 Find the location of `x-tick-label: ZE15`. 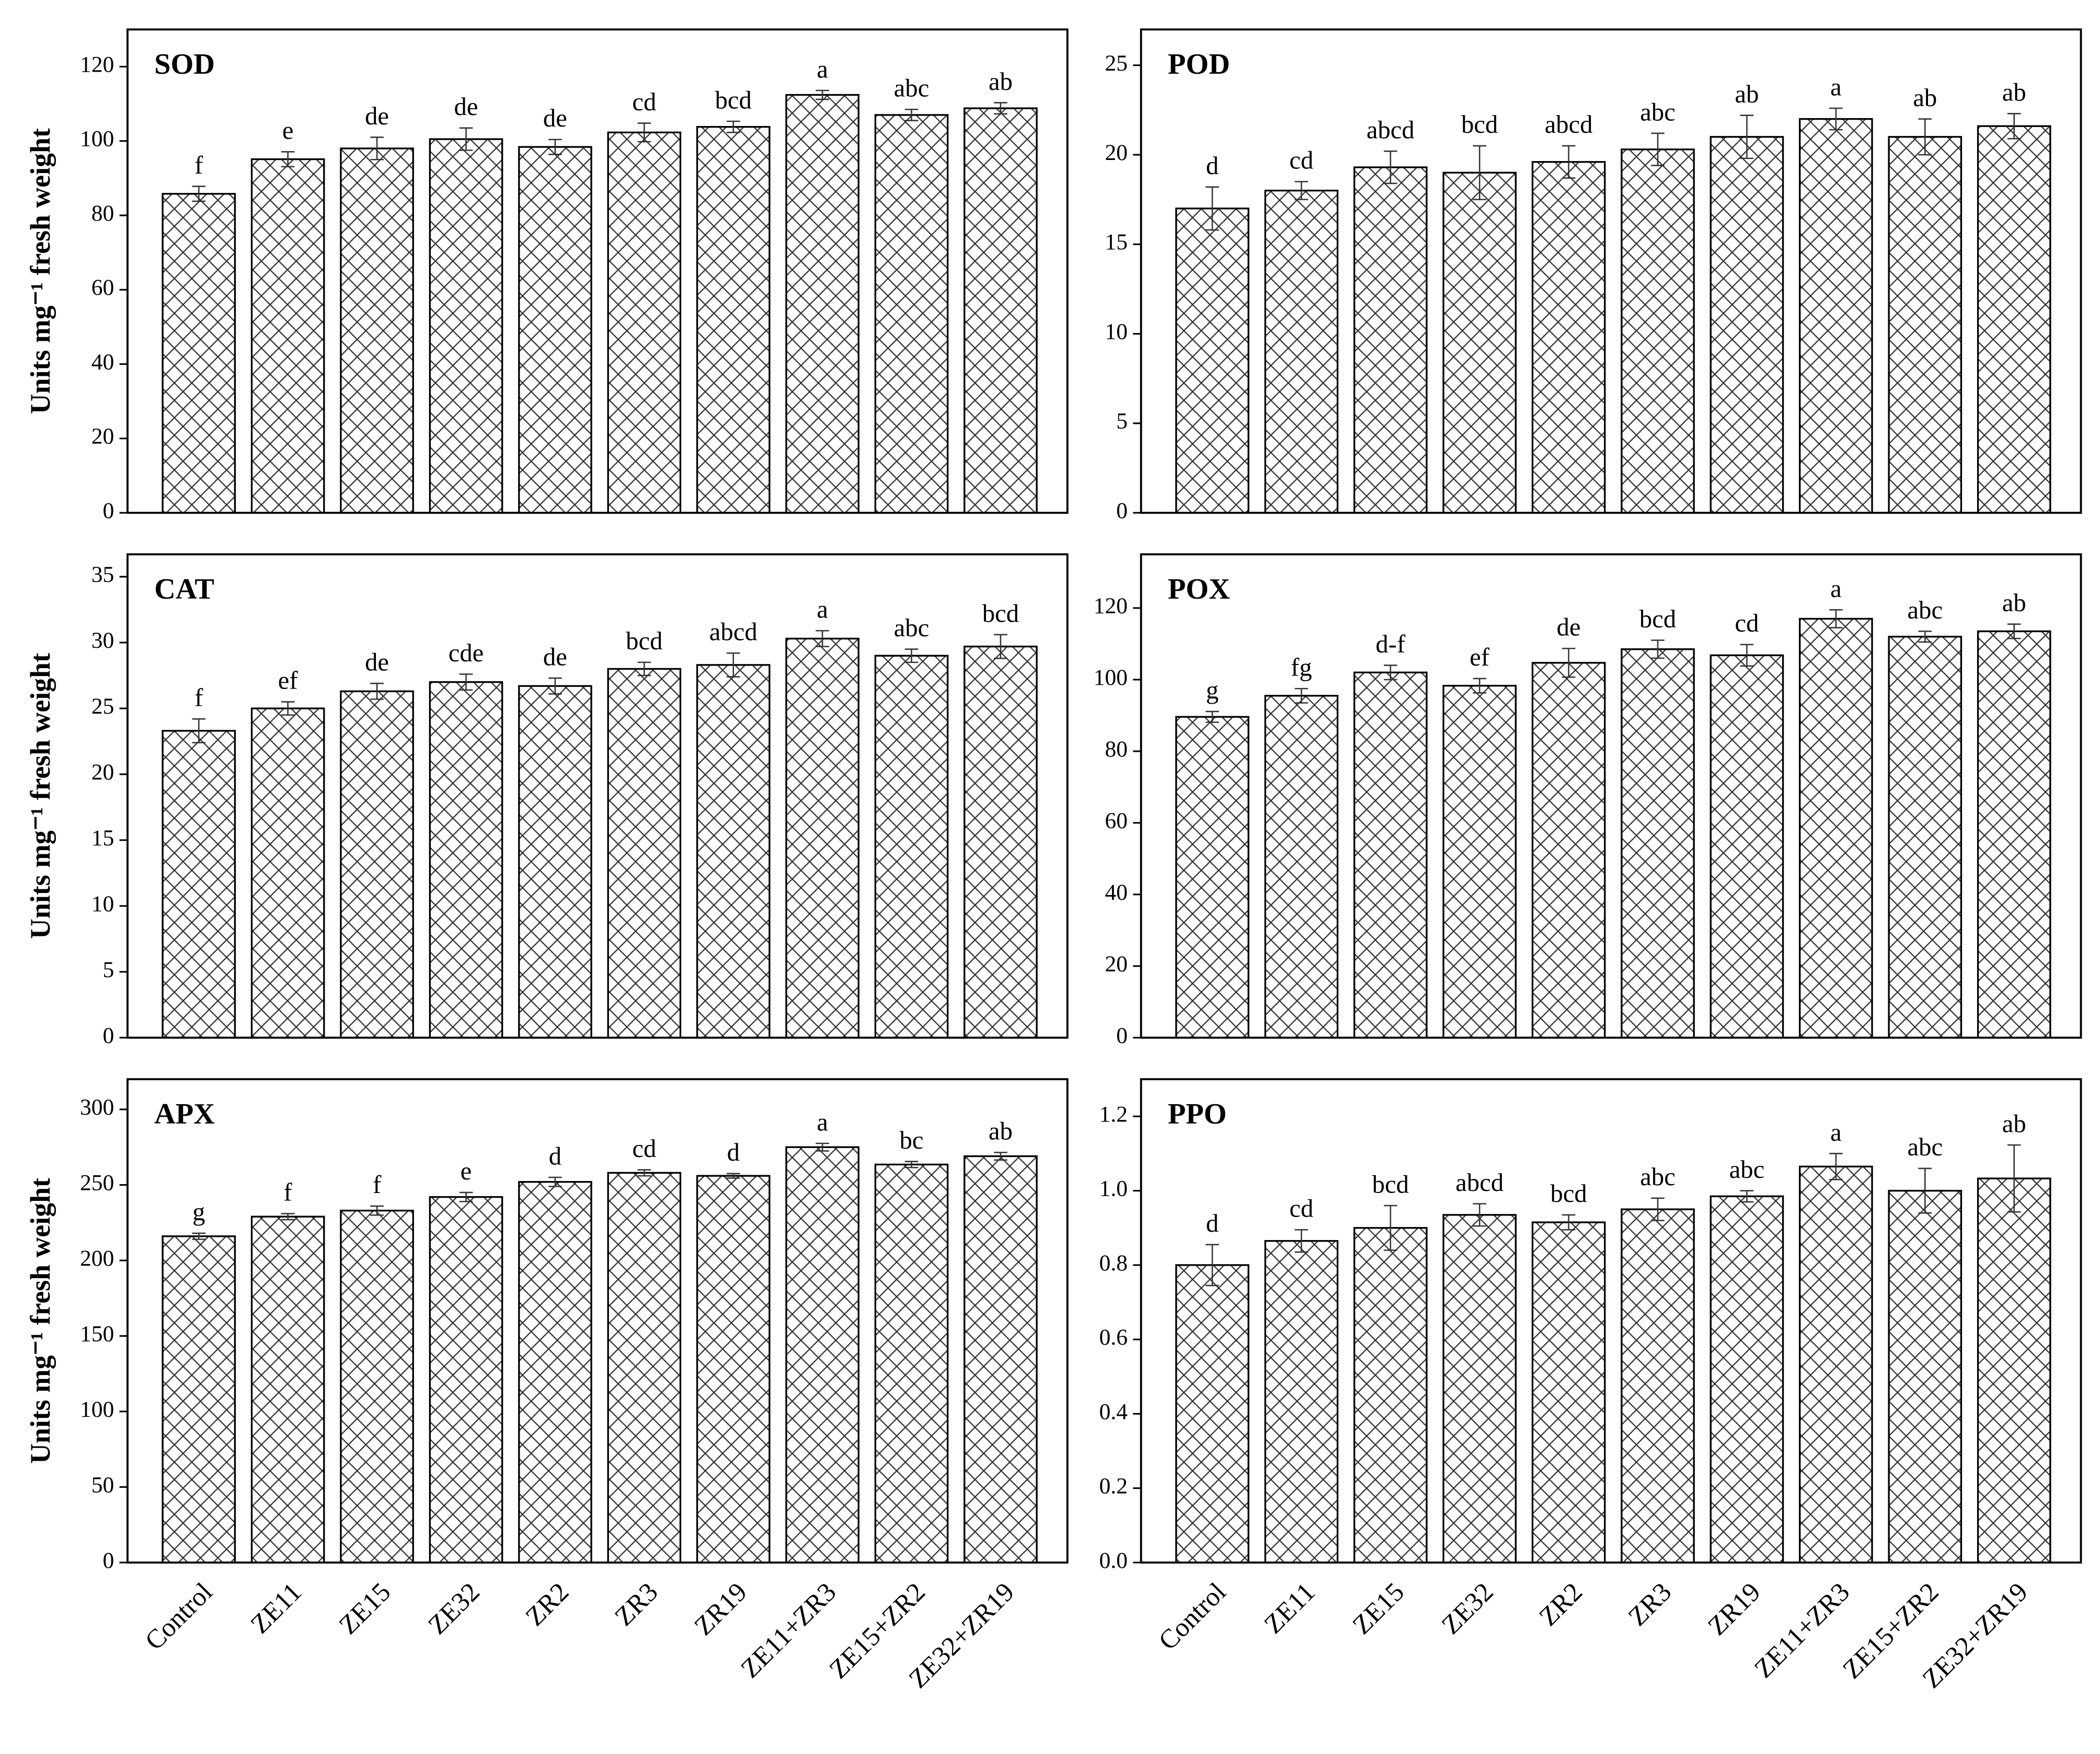

x-tick-label: ZE15 is located at coordinates (365, 1608).